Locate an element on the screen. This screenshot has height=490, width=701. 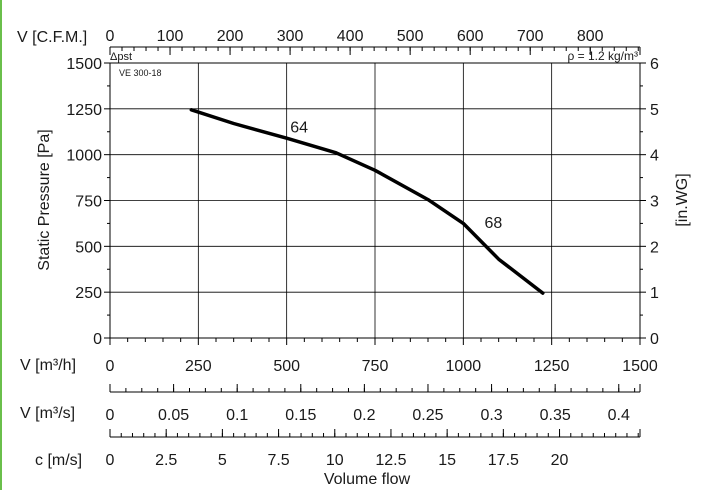
y-tick-label: 1500 is located at coordinates (84, 64).